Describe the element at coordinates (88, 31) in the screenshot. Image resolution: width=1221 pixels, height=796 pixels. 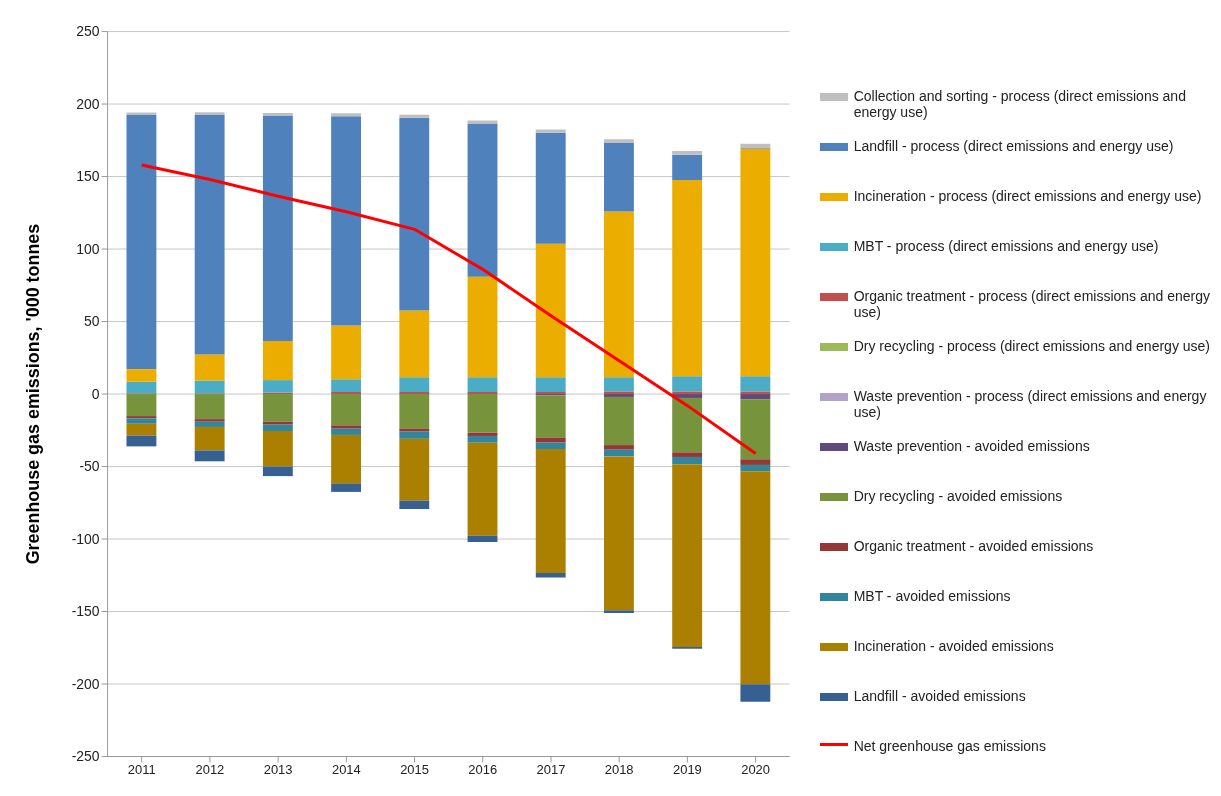
I see `y-tick-label: 250` at that location.